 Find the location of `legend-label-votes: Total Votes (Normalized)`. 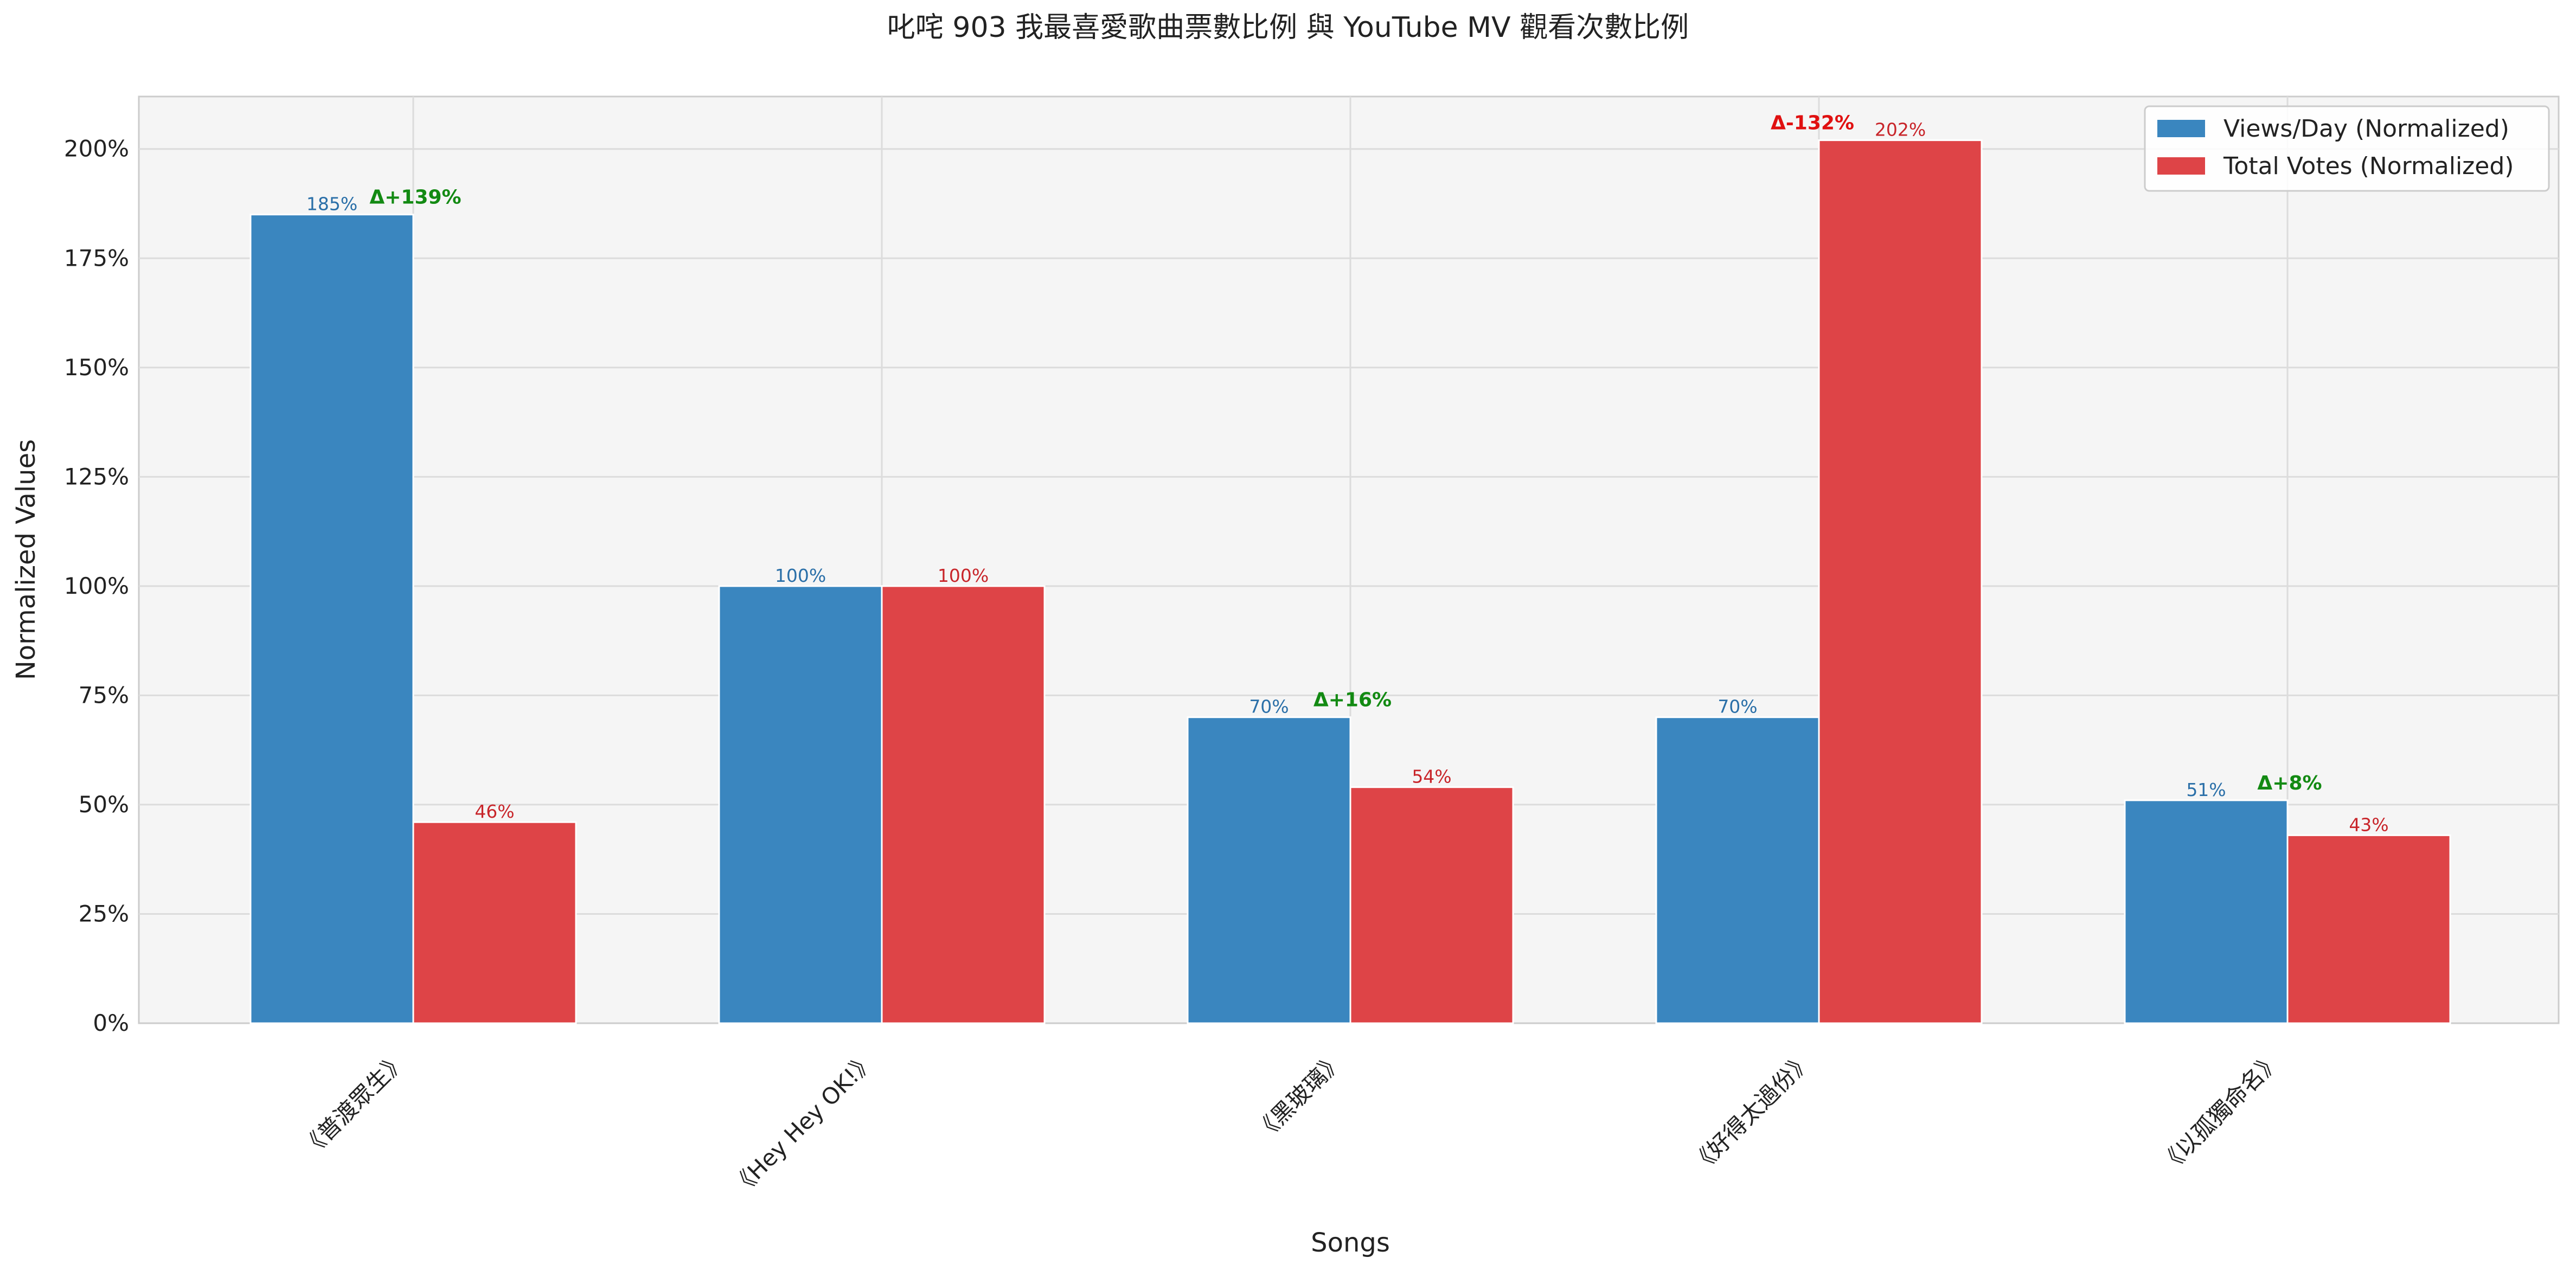

legend-label-votes: Total Votes (Normalized) is located at coordinates (2368, 166).